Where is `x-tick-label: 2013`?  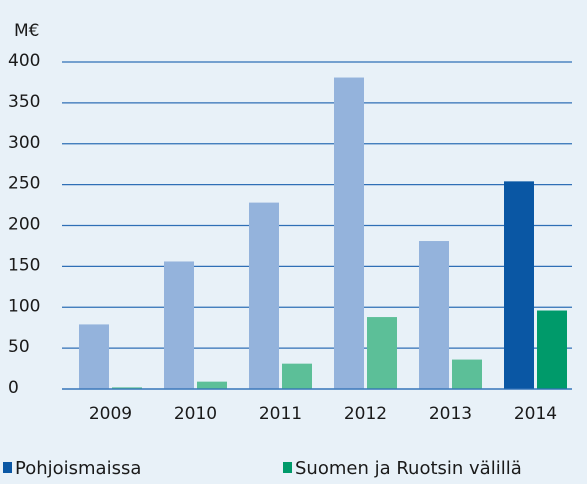
x-tick-label: 2013 is located at coordinates (450, 414).